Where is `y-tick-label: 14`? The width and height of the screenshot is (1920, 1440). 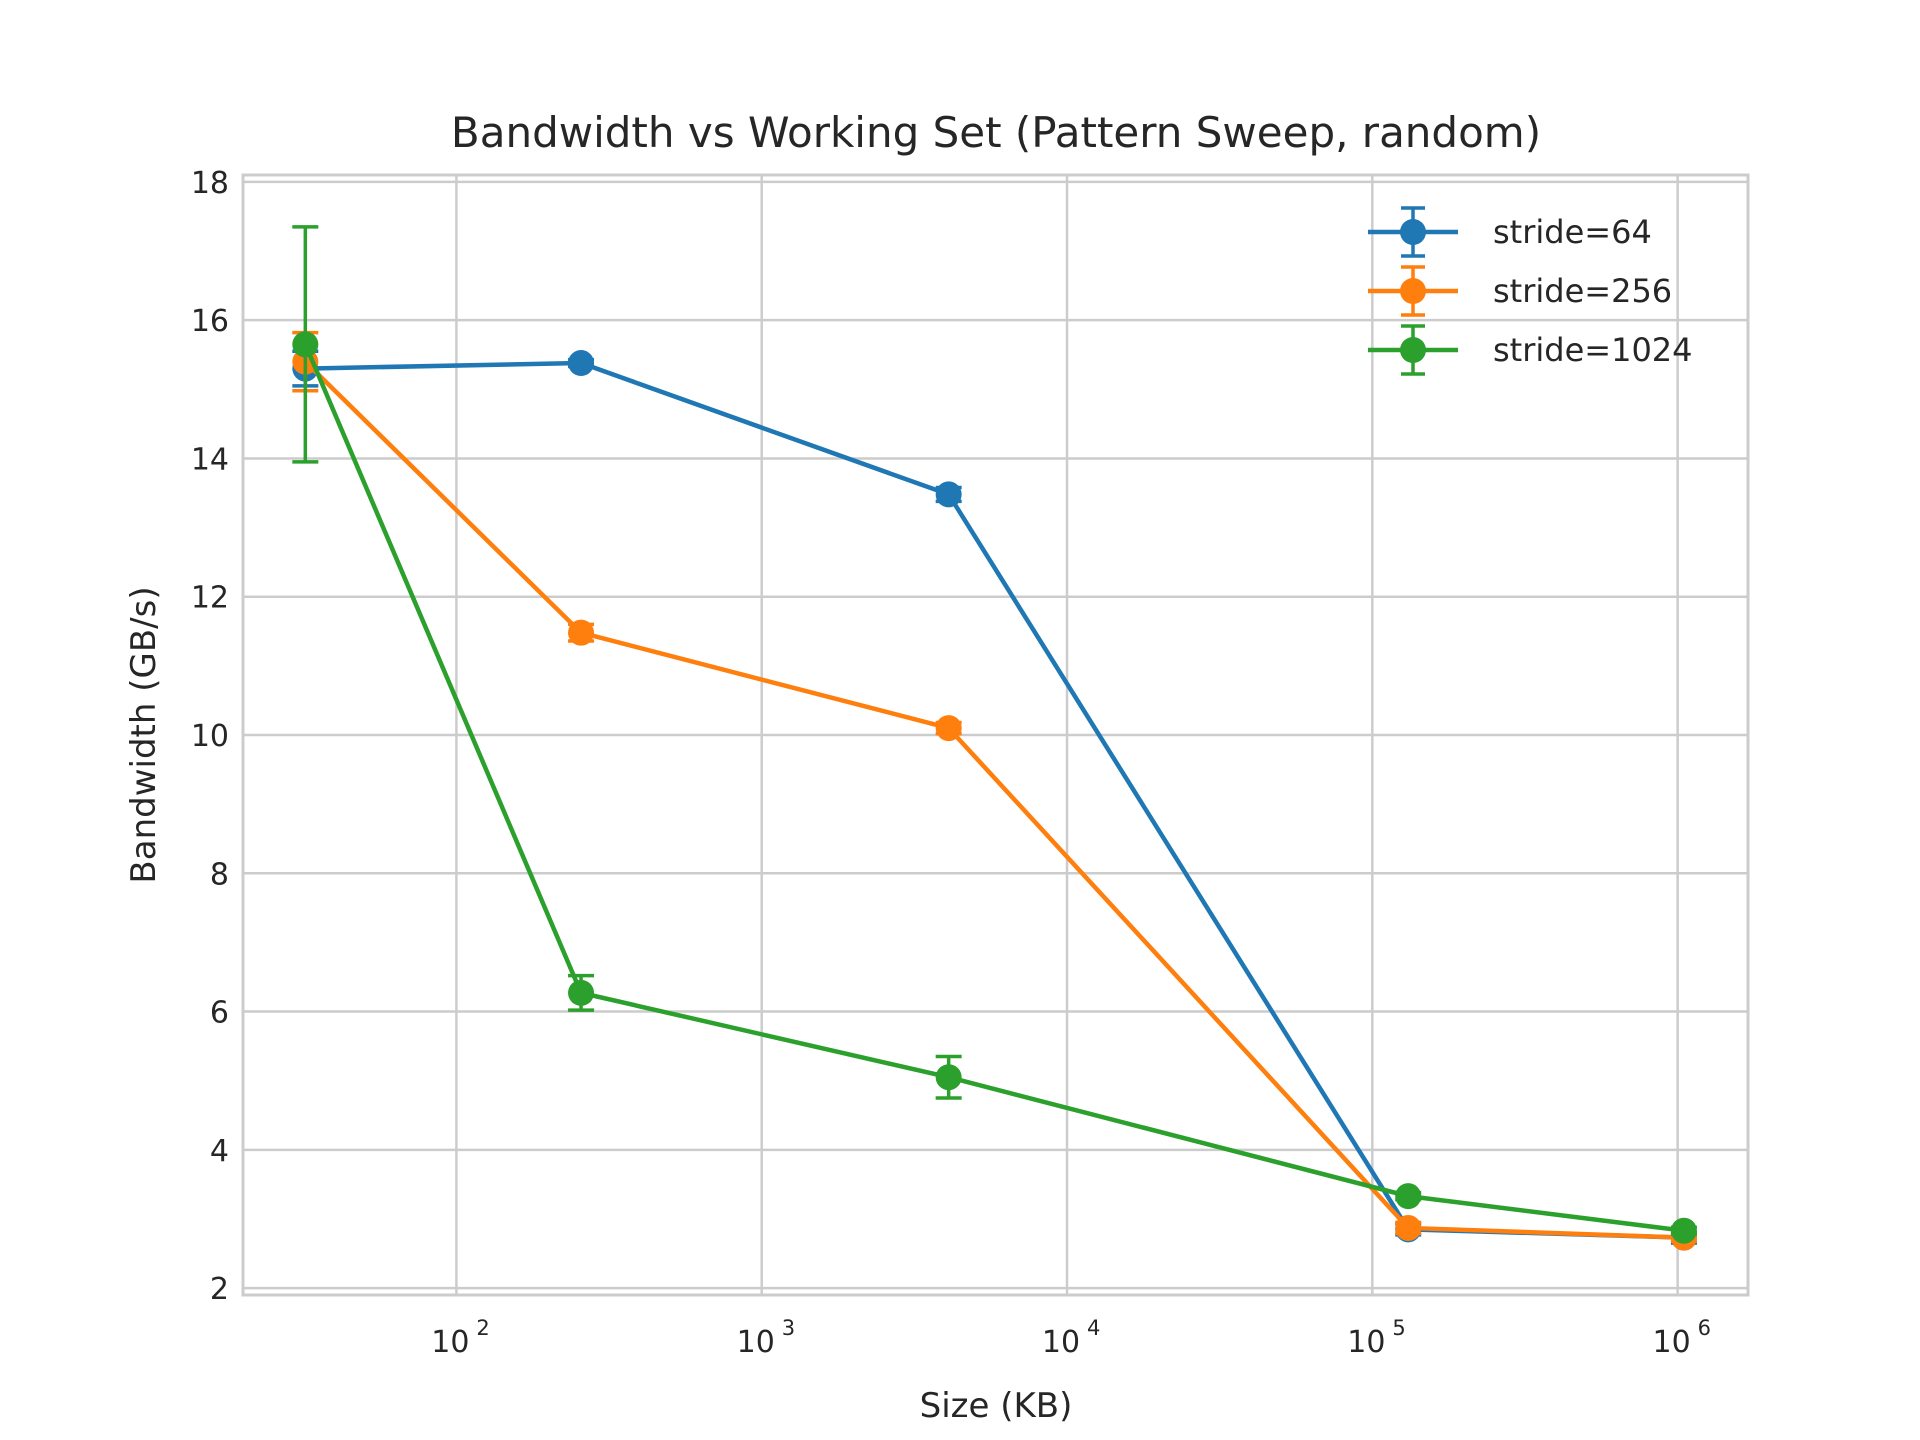 y-tick-label: 14 is located at coordinates (210, 459).